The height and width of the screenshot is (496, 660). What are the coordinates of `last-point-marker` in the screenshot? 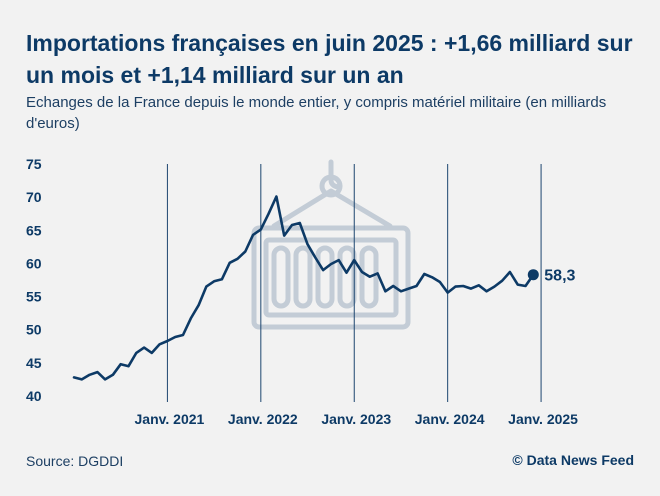 It's located at (533, 275).